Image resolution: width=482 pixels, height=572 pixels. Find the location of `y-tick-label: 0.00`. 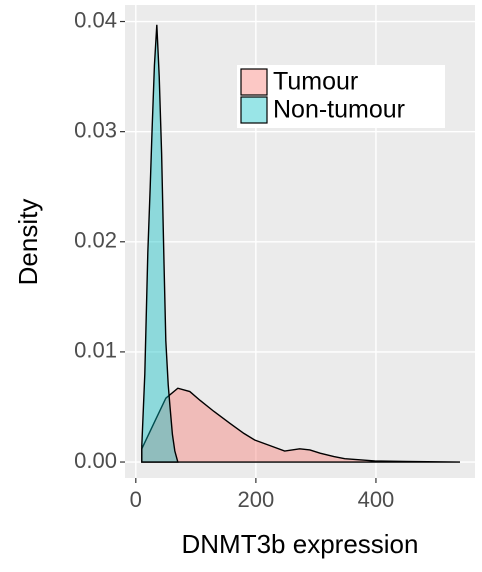

y-tick-label: 0.00 is located at coordinates (95, 460).